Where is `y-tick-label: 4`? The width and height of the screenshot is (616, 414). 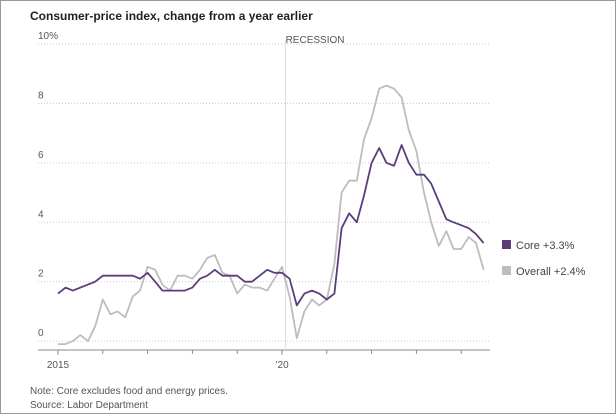 y-tick-label: 4 is located at coordinates (41, 214).